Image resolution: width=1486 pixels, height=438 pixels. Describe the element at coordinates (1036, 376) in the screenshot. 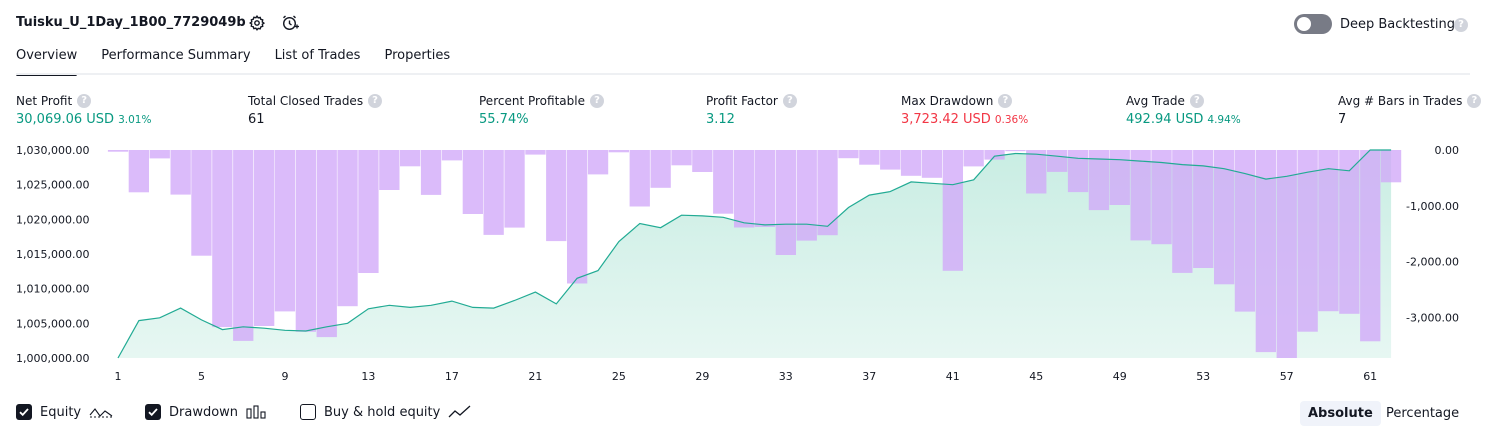

I see `x-axis-tick: 45` at that location.